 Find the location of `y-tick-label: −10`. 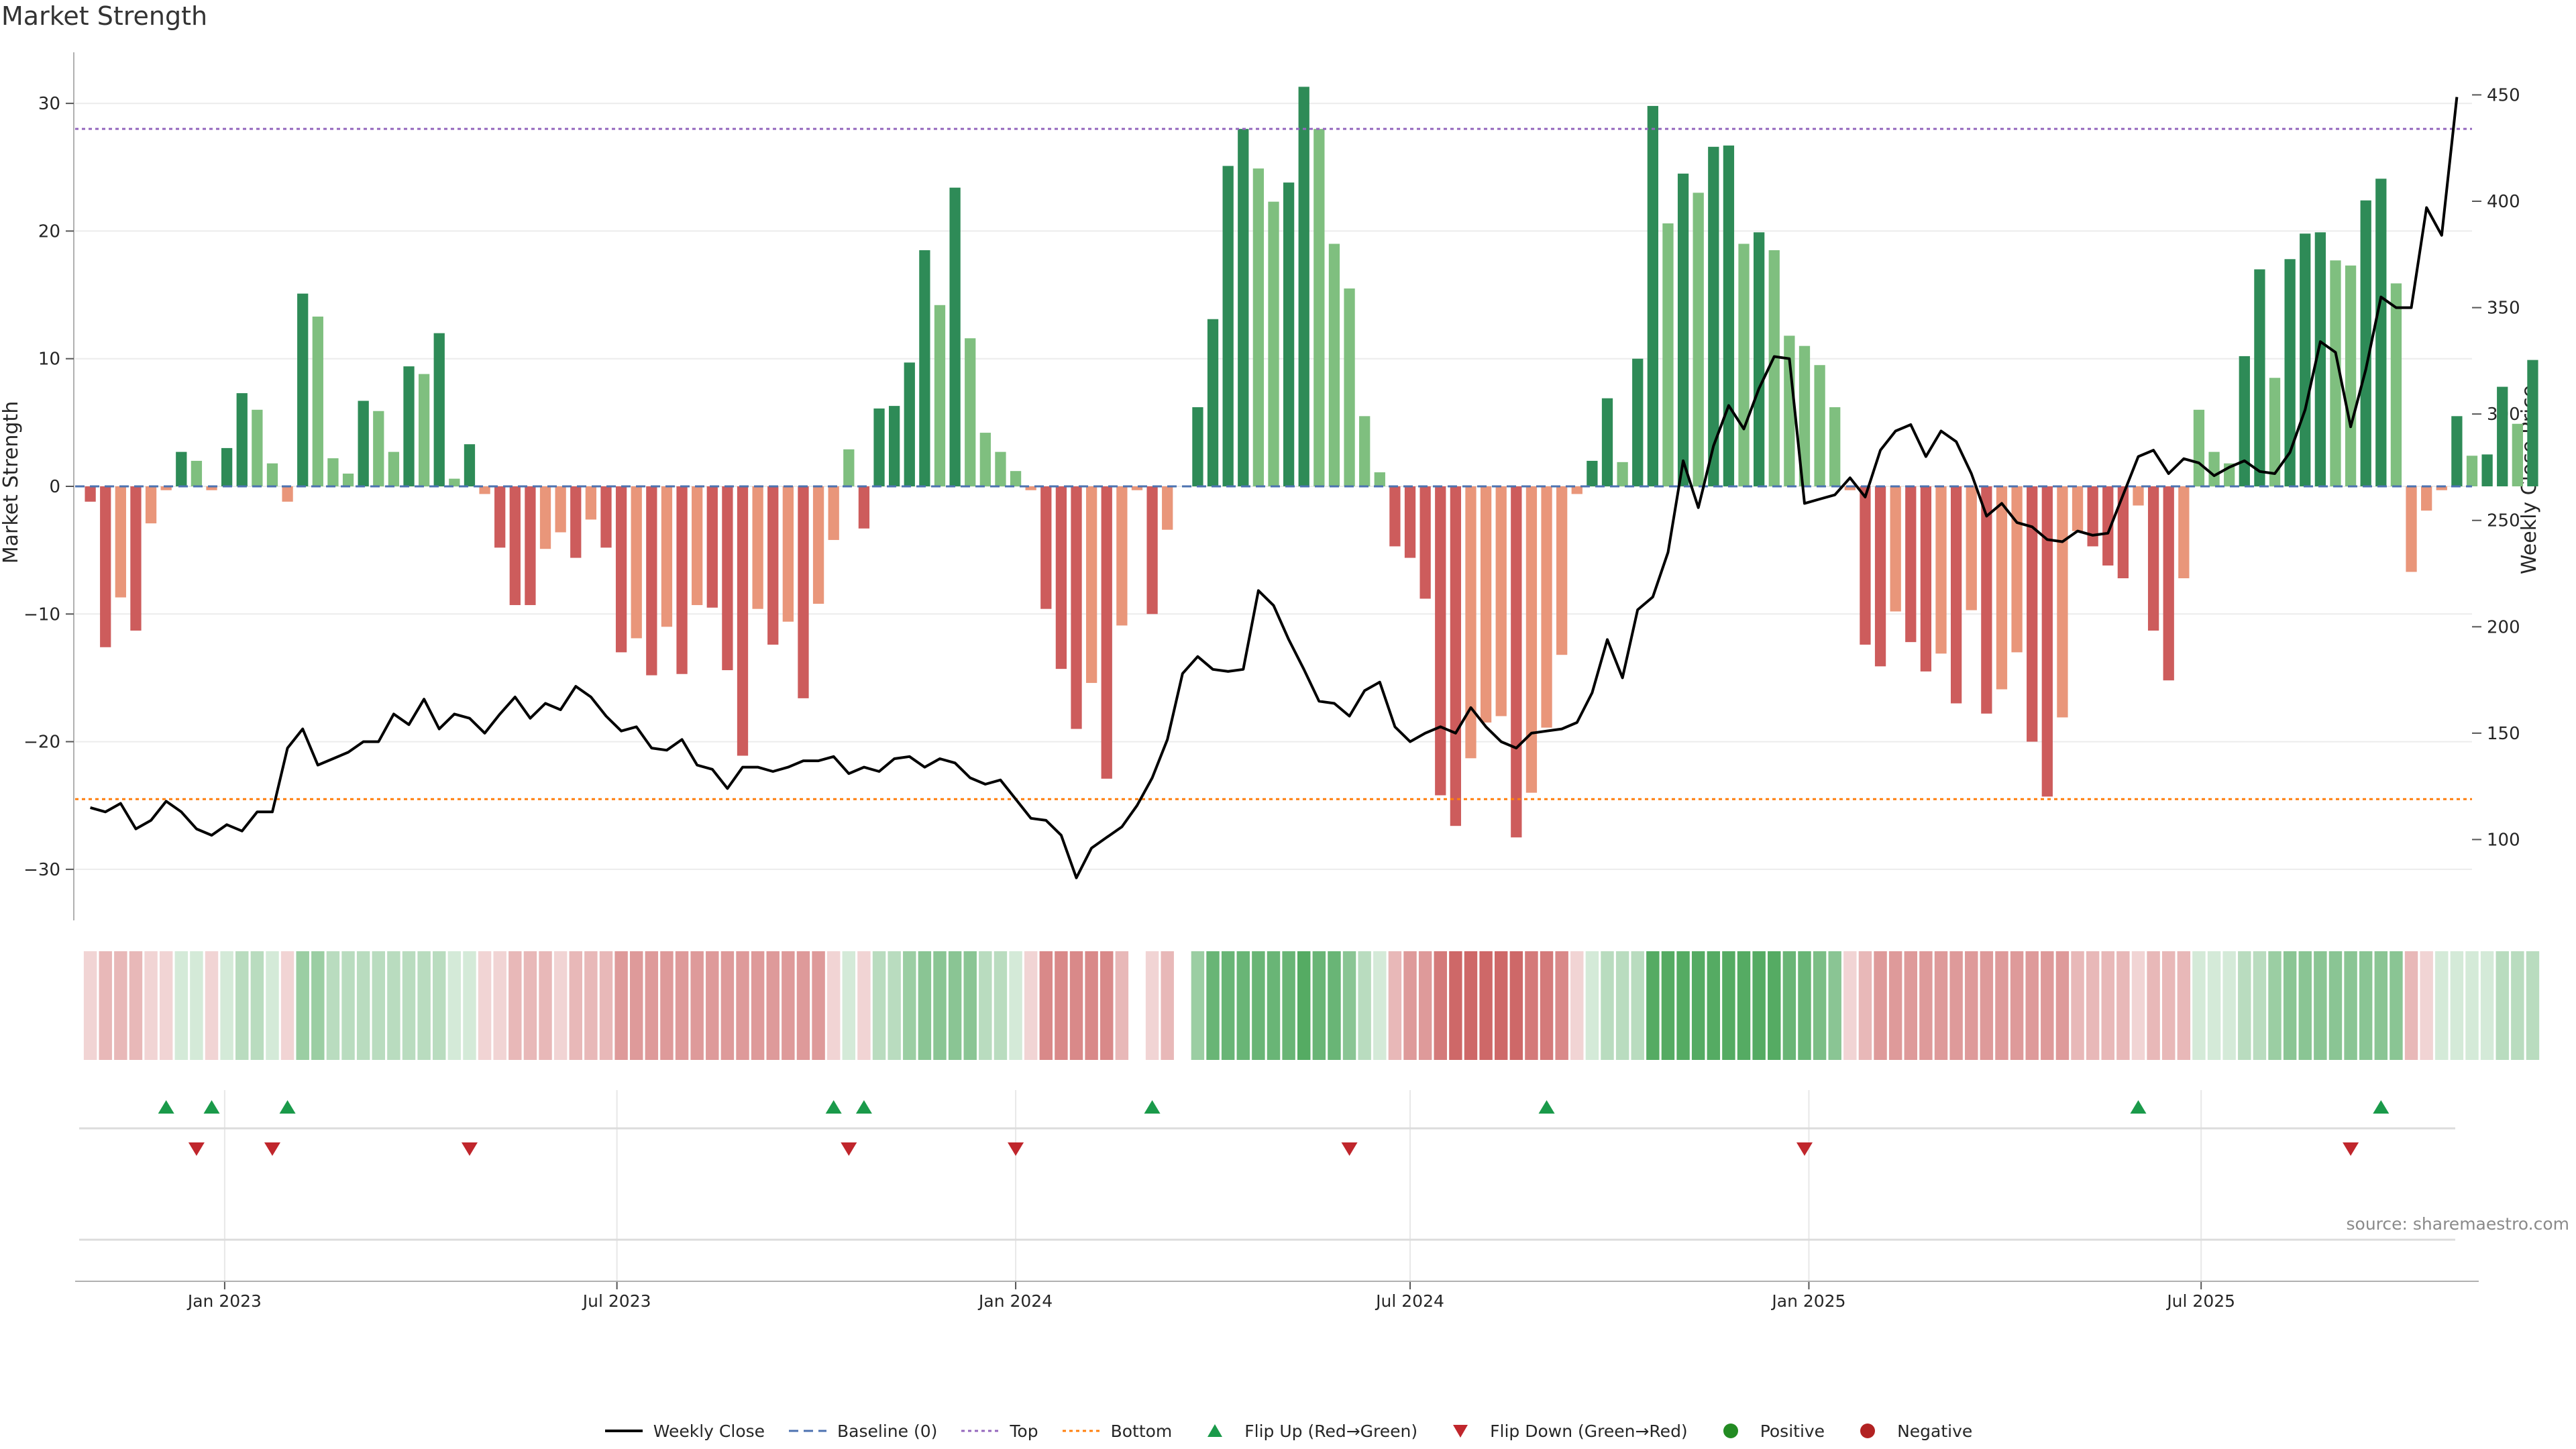

y-tick-label: −10 is located at coordinates (41, 614).